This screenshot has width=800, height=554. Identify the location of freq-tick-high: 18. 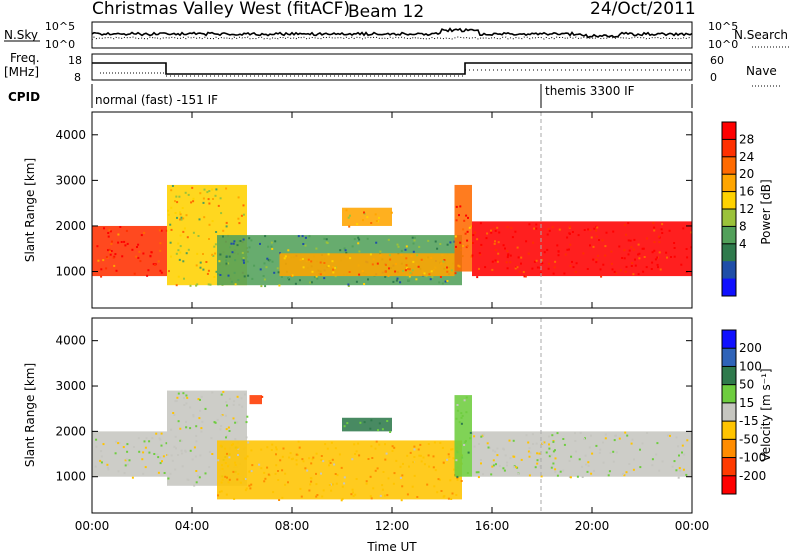
(75, 60).